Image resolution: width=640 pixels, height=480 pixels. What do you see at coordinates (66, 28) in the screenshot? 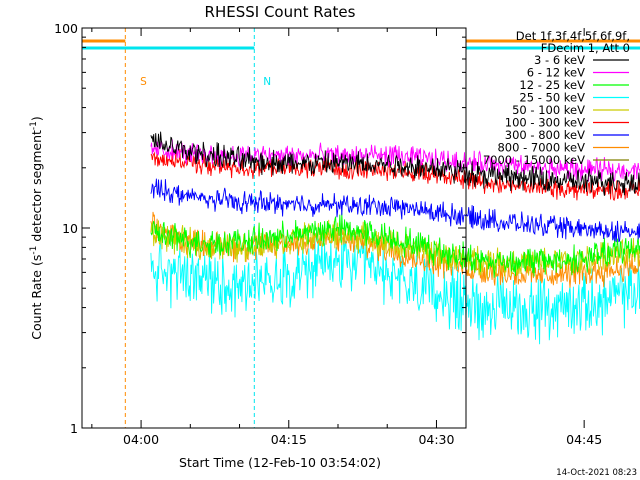
I see `y-tick-label-2: 100` at bounding box center [66, 28].